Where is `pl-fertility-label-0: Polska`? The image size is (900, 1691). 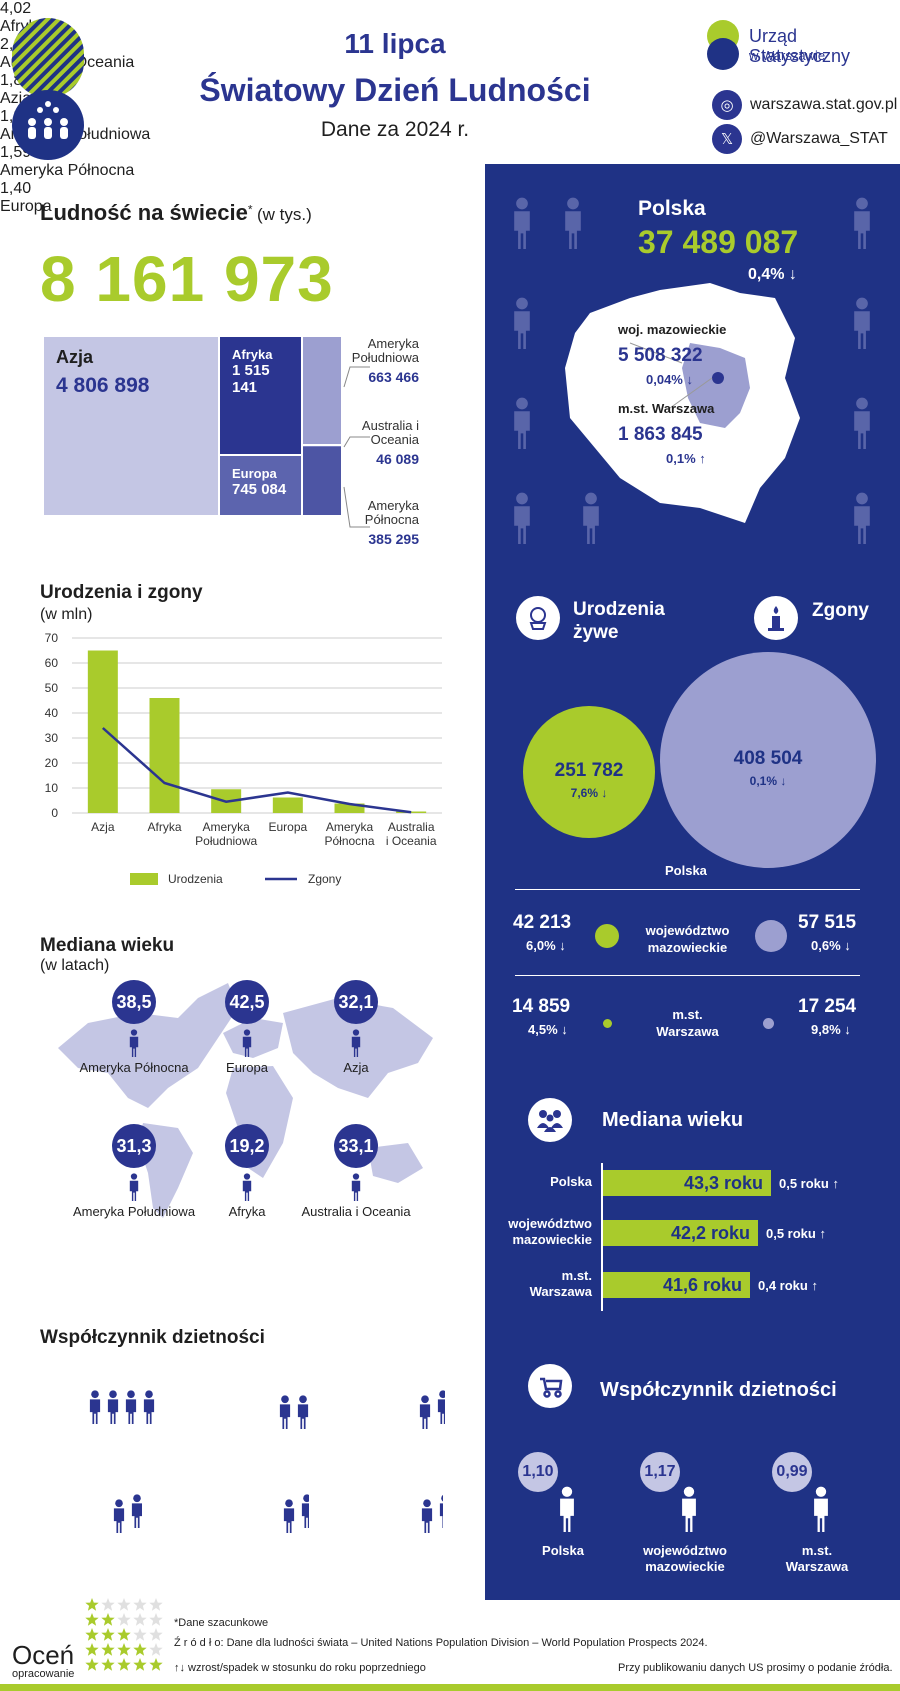 pl-fertility-label-0: Polska is located at coordinates (563, 1551).